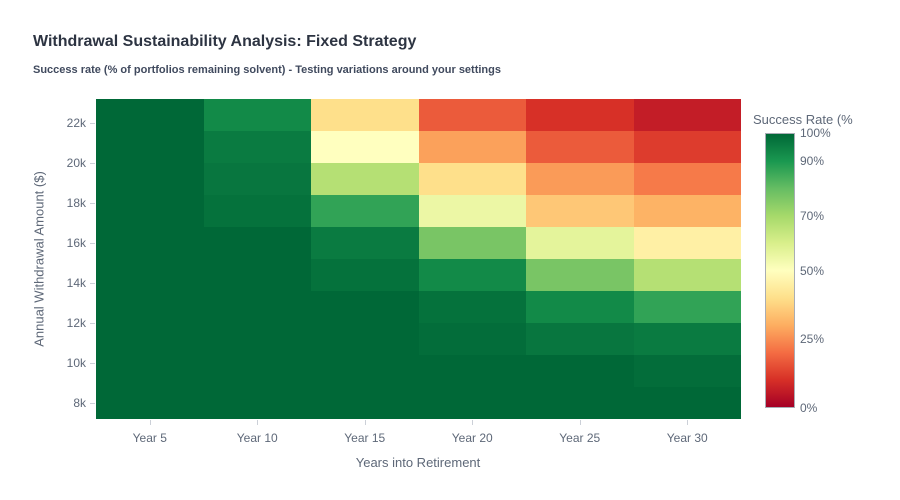 The image size is (900, 500). What do you see at coordinates (472, 438) in the screenshot?
I see `x-axis-tick-label: Year 20` at bounding box center [472, 438].